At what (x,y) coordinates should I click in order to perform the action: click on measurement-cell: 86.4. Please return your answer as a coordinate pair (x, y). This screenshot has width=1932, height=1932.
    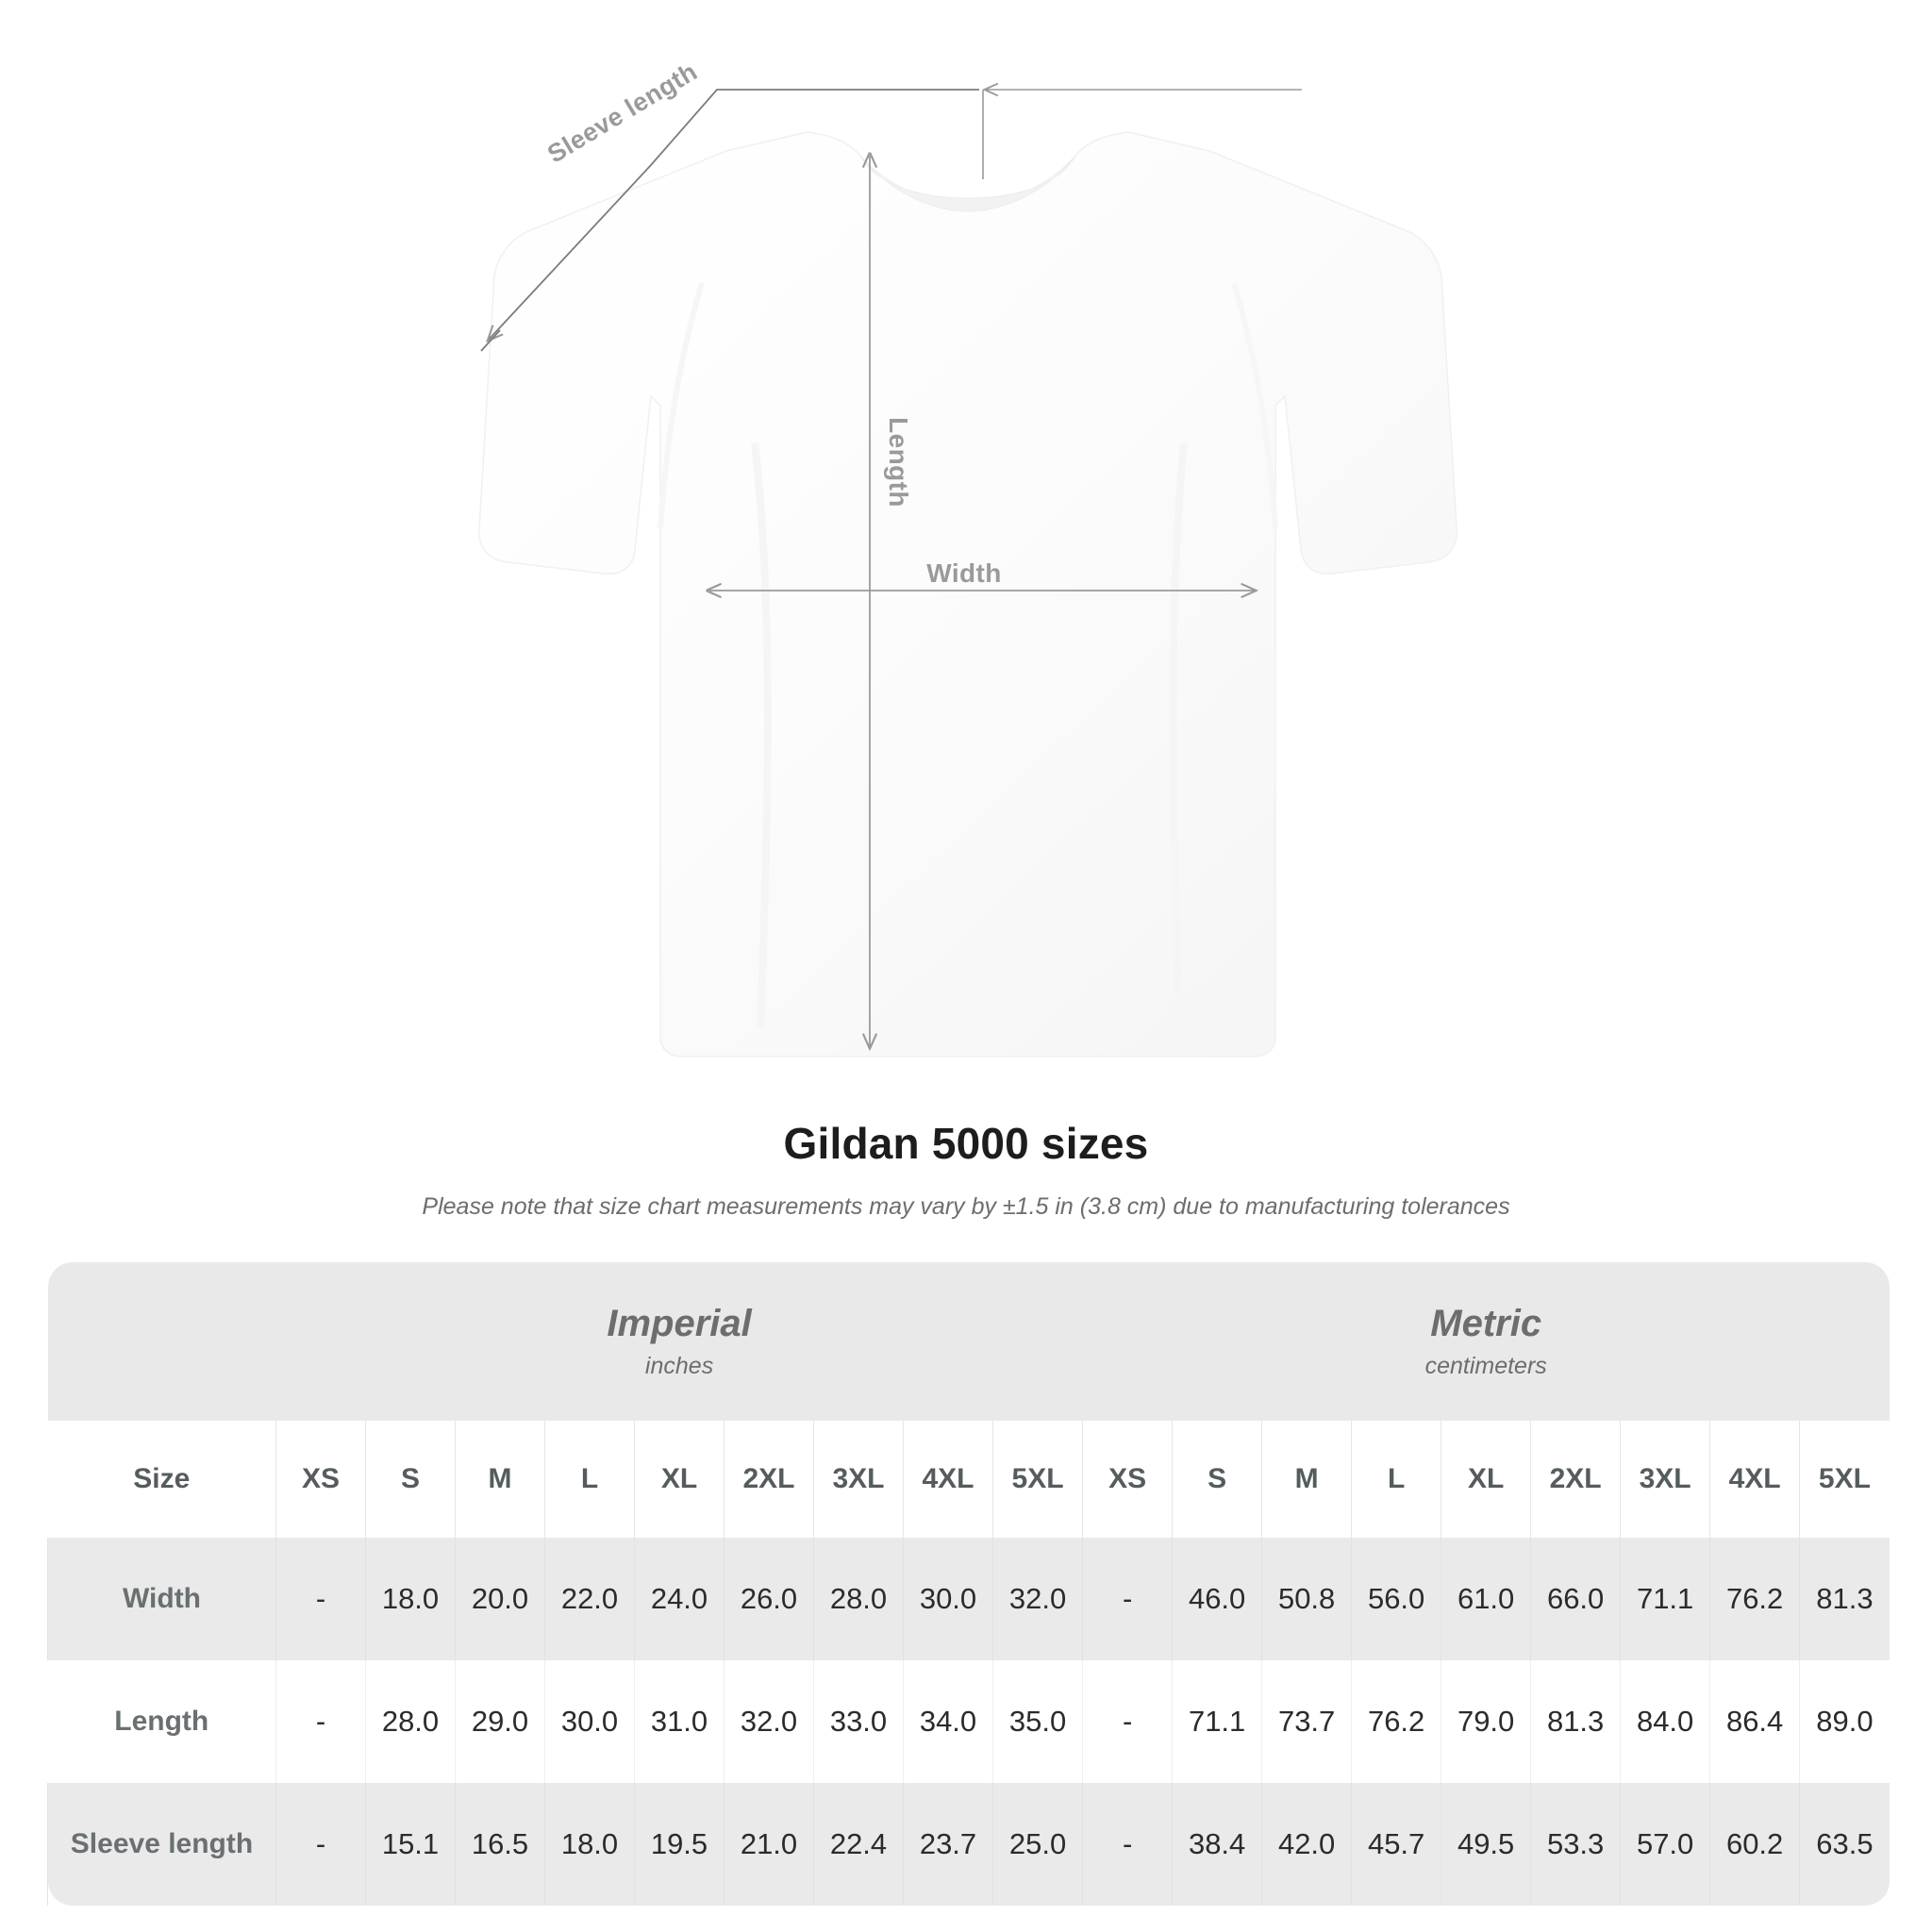
    Looking at the image, I should click on (1755, 1721).